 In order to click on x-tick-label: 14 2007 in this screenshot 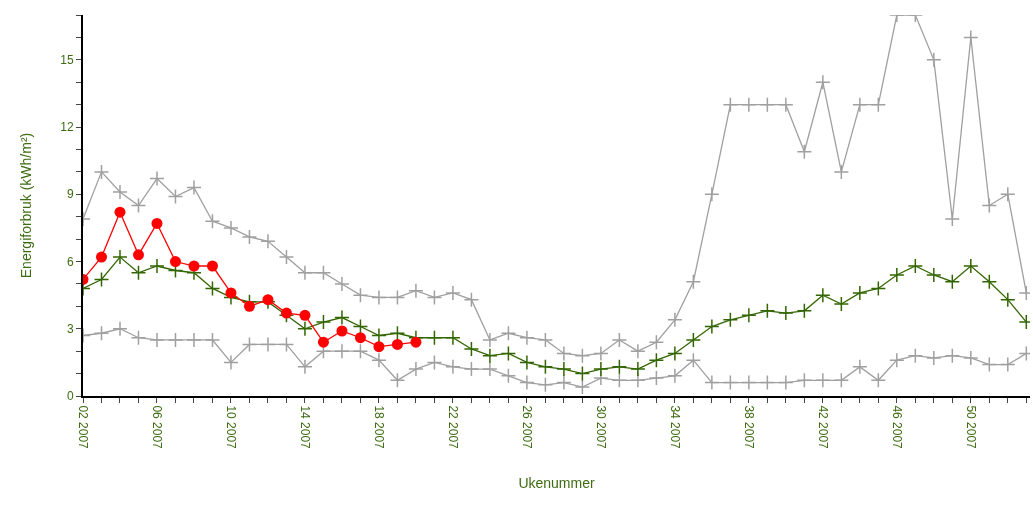, I will do `click(305, 427)`.